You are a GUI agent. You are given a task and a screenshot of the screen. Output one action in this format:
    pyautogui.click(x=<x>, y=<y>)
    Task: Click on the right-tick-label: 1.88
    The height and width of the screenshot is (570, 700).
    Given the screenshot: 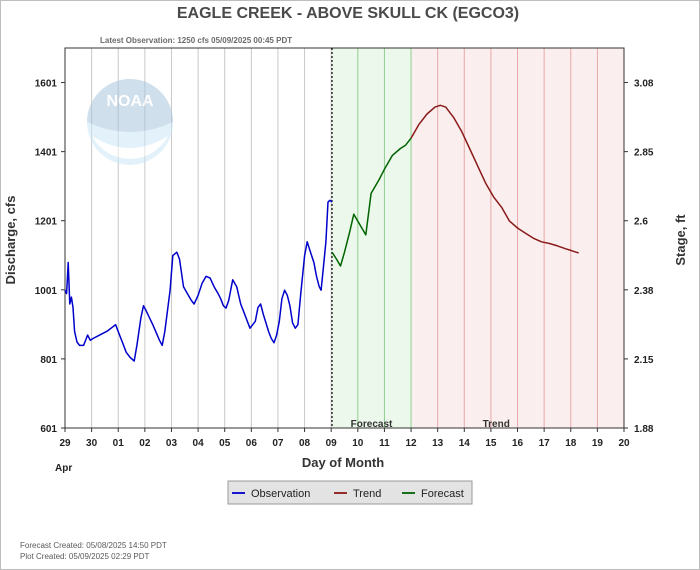 What is the action you would take?
    pyautogui.click(x=644, y=429)
    